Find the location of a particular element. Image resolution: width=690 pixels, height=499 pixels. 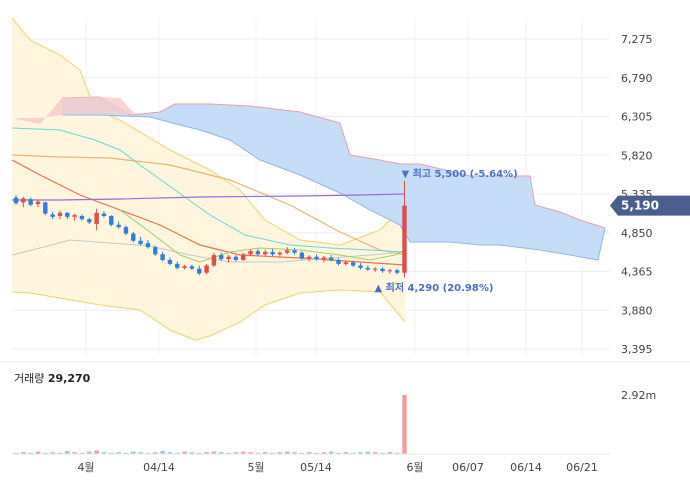

x-tick-label: 06/14 is located at coordinates (526, 467).